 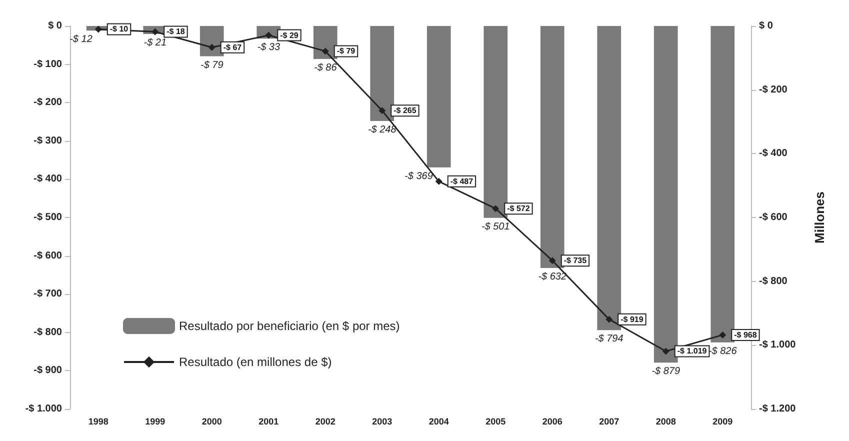 I want to click on data-label: -$ 487, so click(x=462, y=181).